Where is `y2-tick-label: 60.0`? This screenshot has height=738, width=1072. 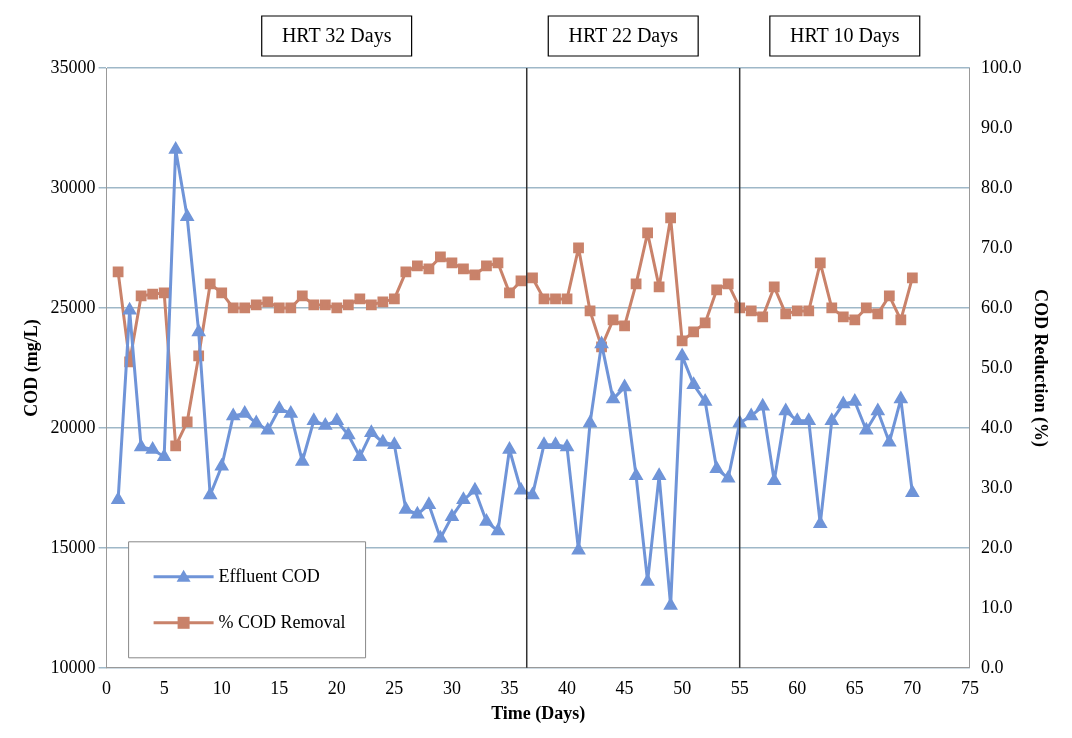
y2-tick-label: 60.0 is located at coordinates (996, 306).